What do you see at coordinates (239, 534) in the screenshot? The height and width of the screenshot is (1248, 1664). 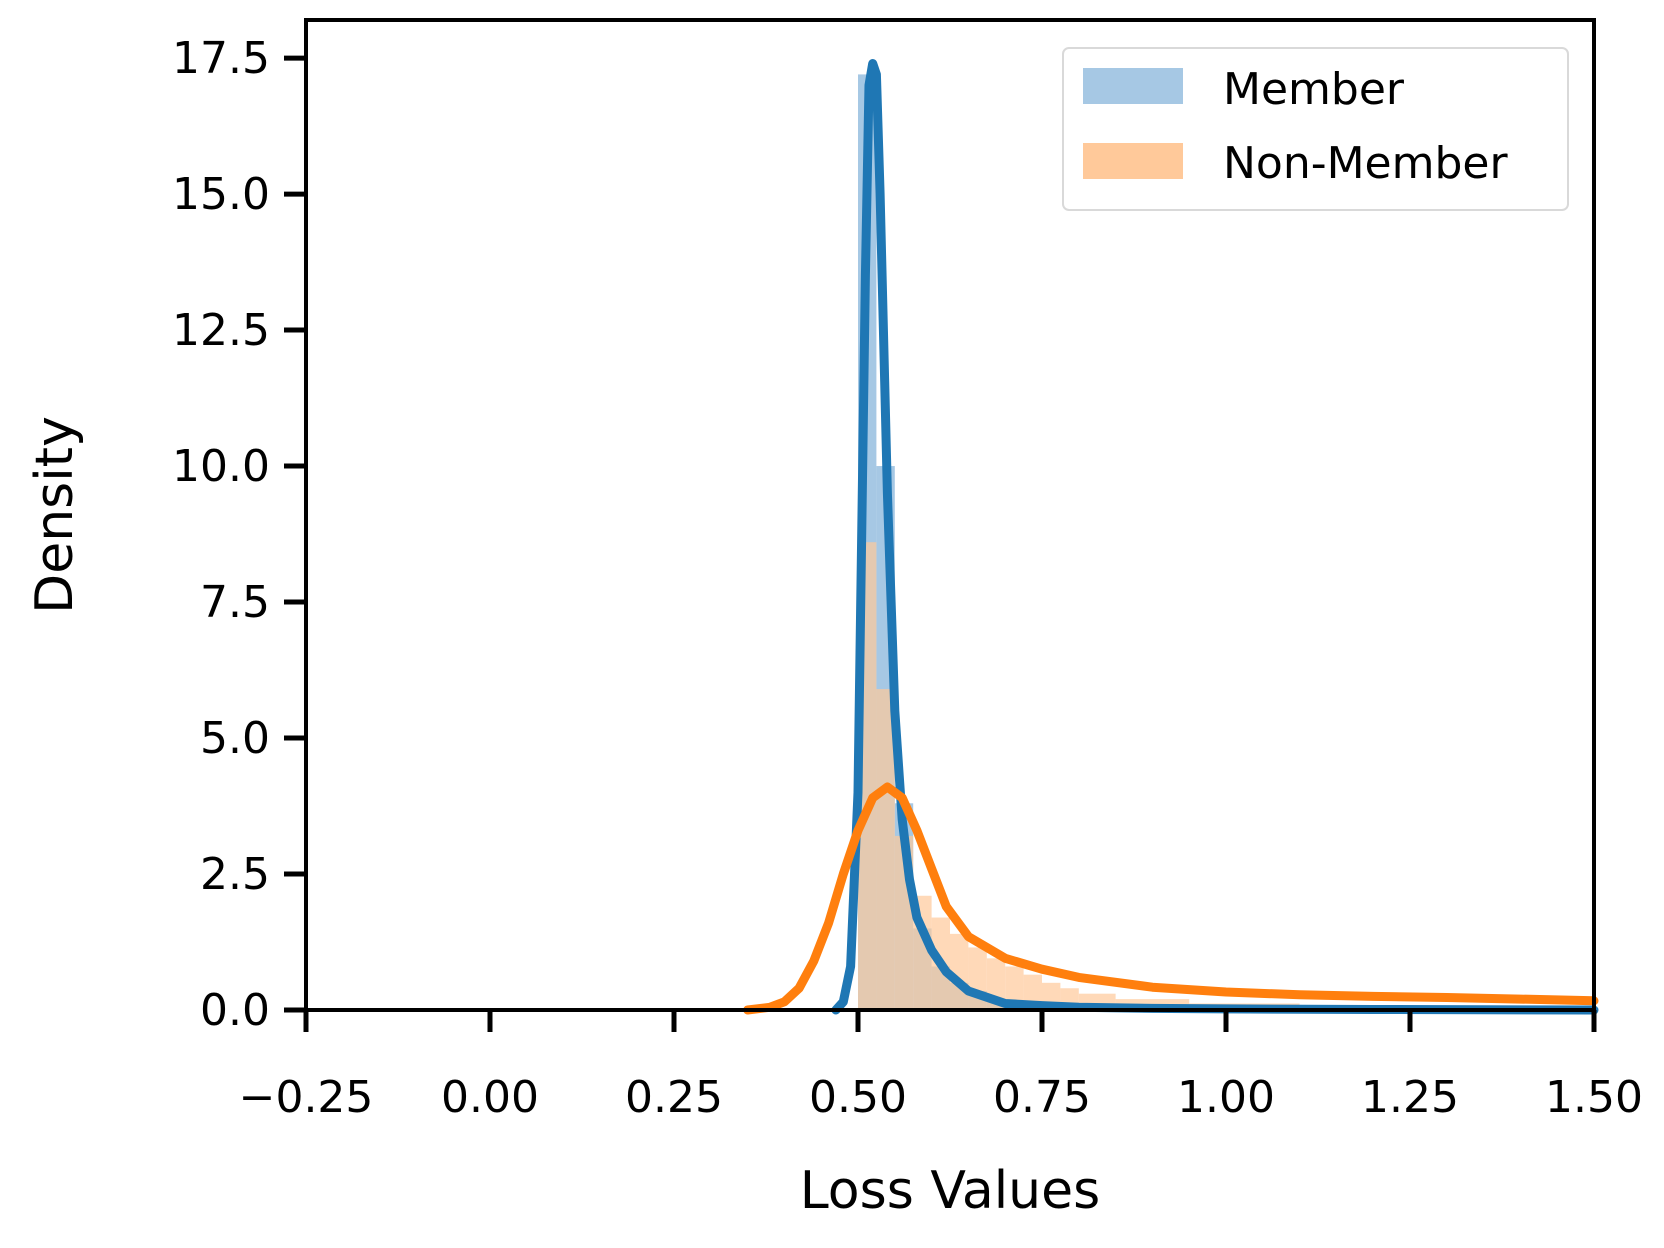 I see `y-axis-ticks: 0.0 2.5 5.0 7.5 10.0 12.5 15.0 17.5` at bounding box center [239, 534].